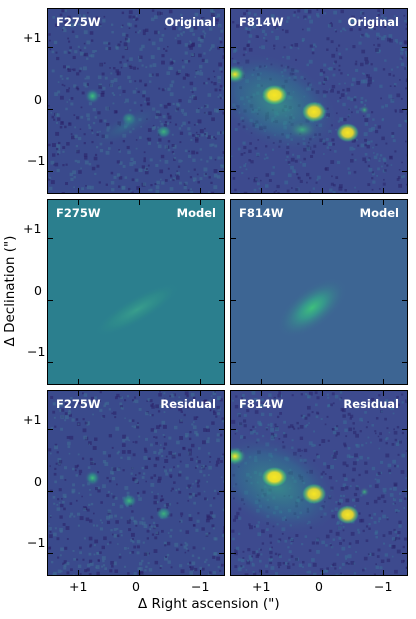 Image resolution: width=416 pixels, height=619 pixels. I want to click on panel-f275w-model: F275W Model, so click(136, 292).